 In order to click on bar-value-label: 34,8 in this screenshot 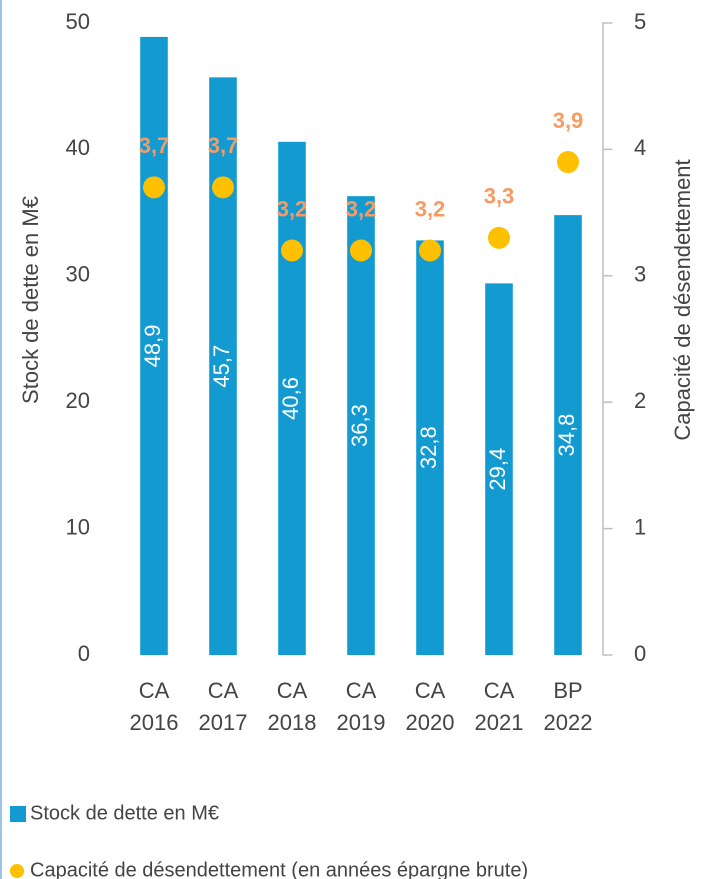, I will do `click(566, 435)`.